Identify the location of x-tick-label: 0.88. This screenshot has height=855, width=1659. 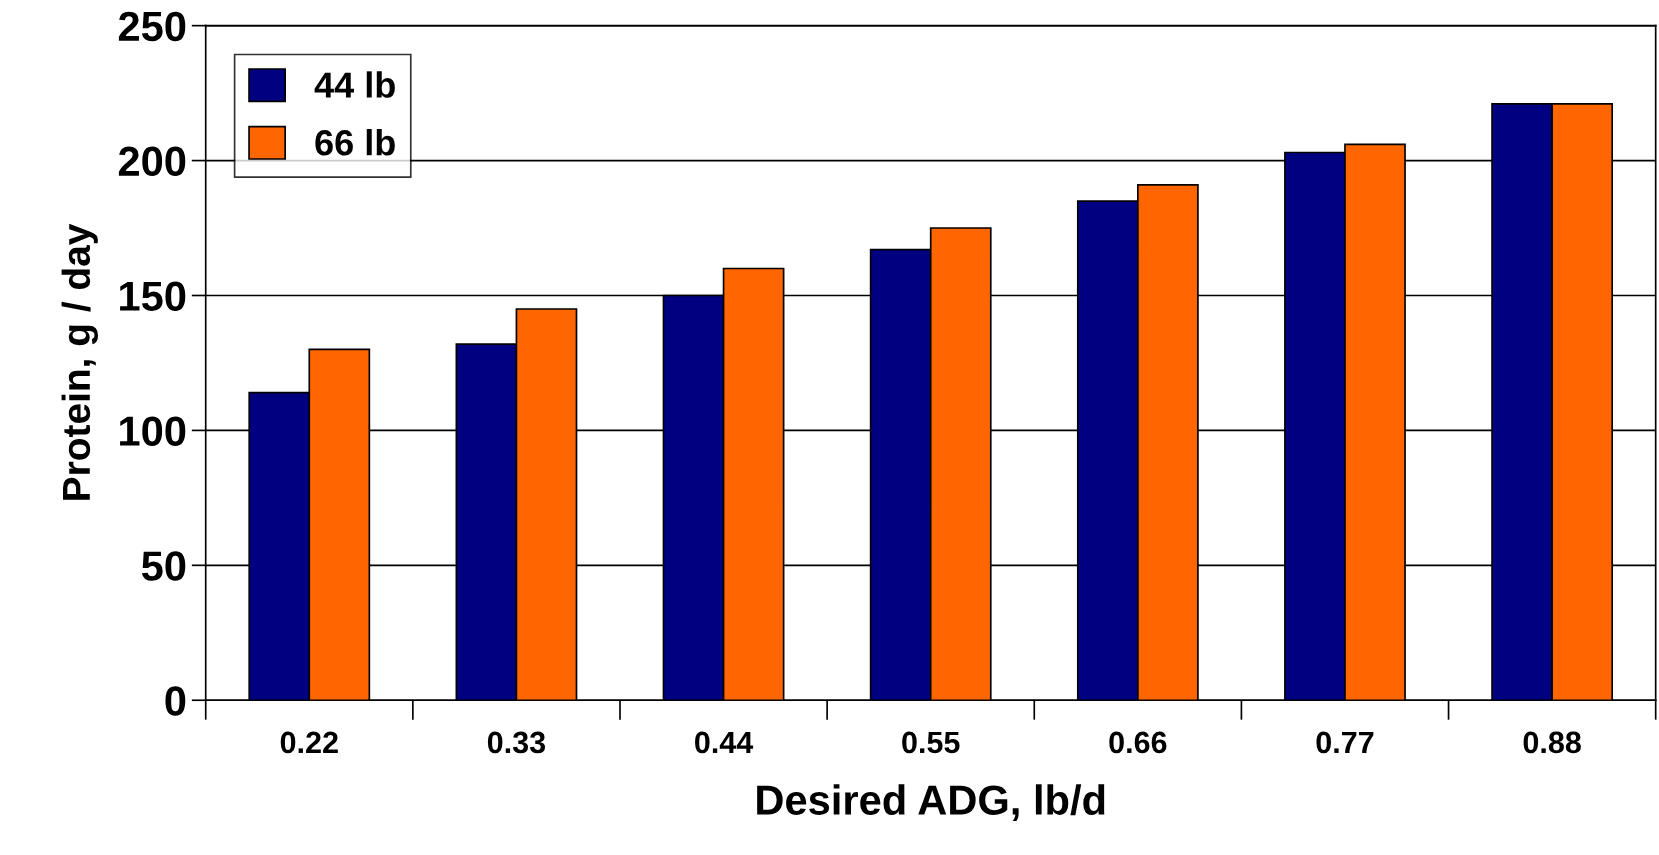
(1552, 742).